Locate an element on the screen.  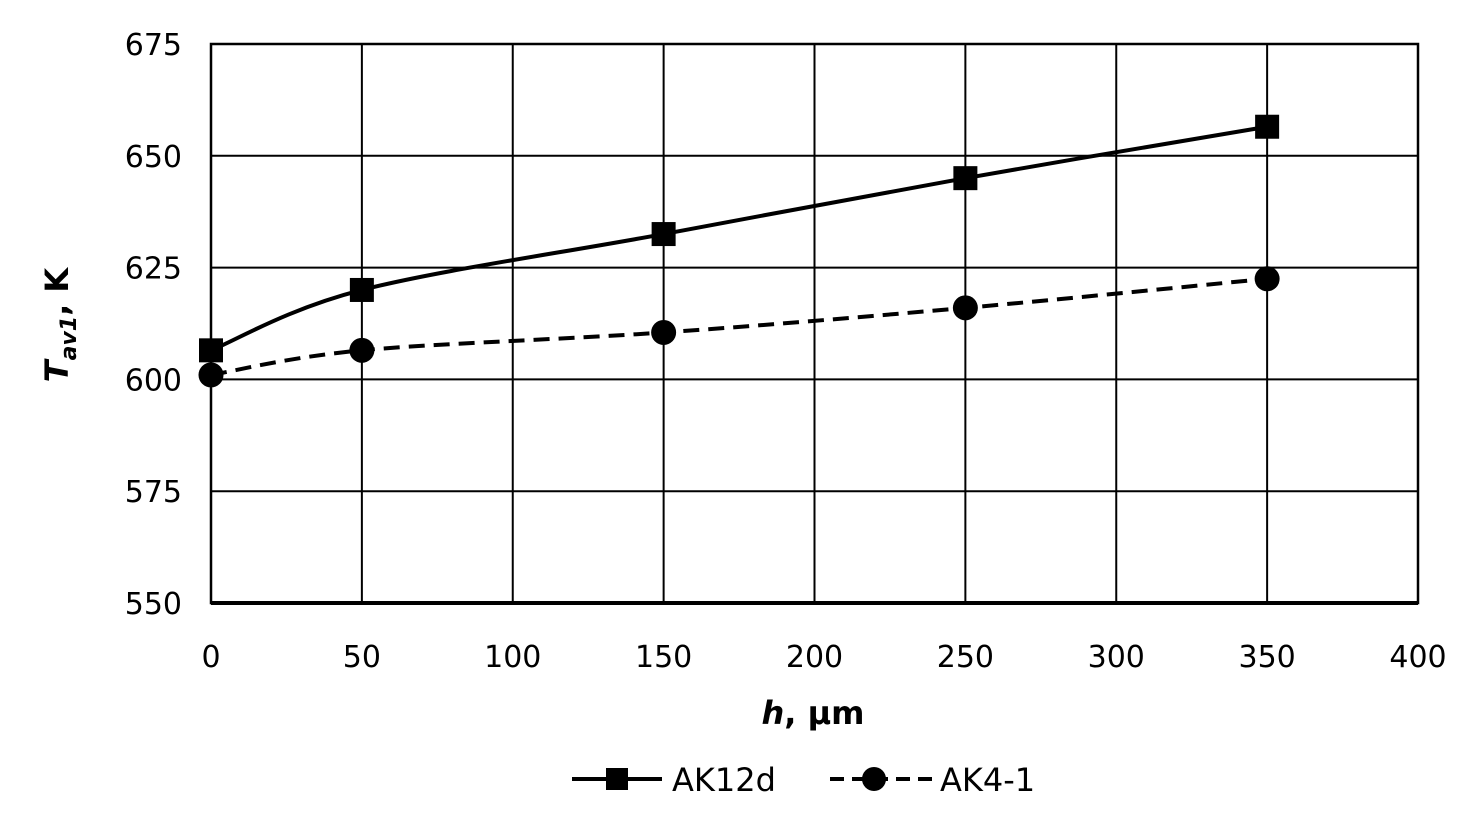
legend-item-ak41: AK4-1 is located at coordinates (932, 780).